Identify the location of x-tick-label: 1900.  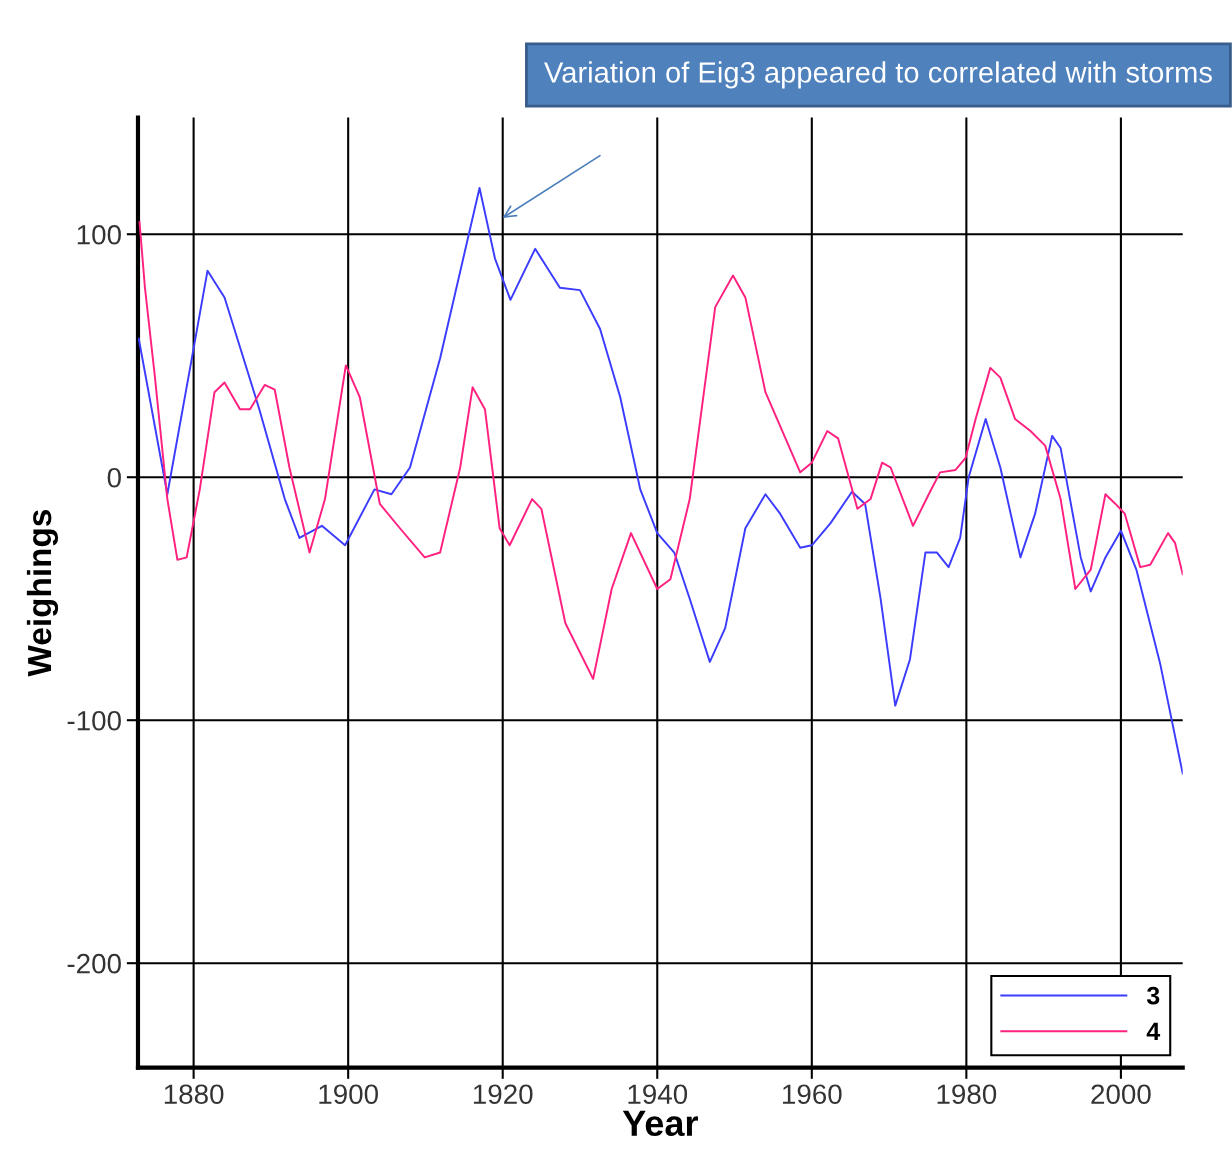
(348, 1094).